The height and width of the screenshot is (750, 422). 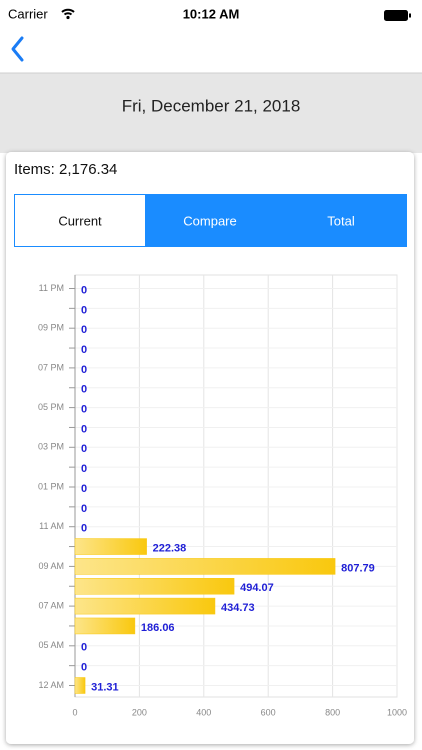 I want to click on value-label: 807.79, so click(x=358, y=568).